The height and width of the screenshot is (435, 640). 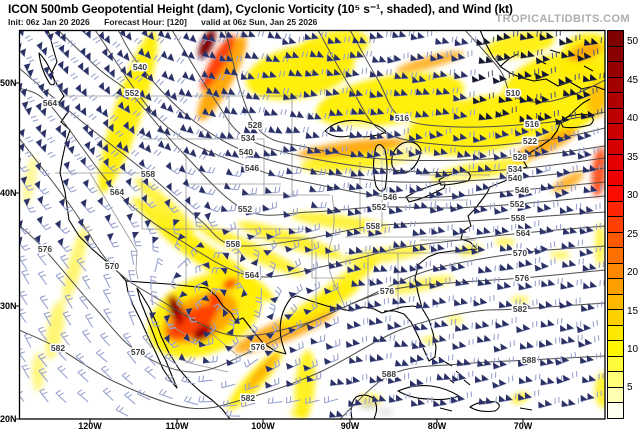 What do you see at coordinates (389, 374) in the screenshot?
I see `contour-label: 588` at bounding box center [389, 374].